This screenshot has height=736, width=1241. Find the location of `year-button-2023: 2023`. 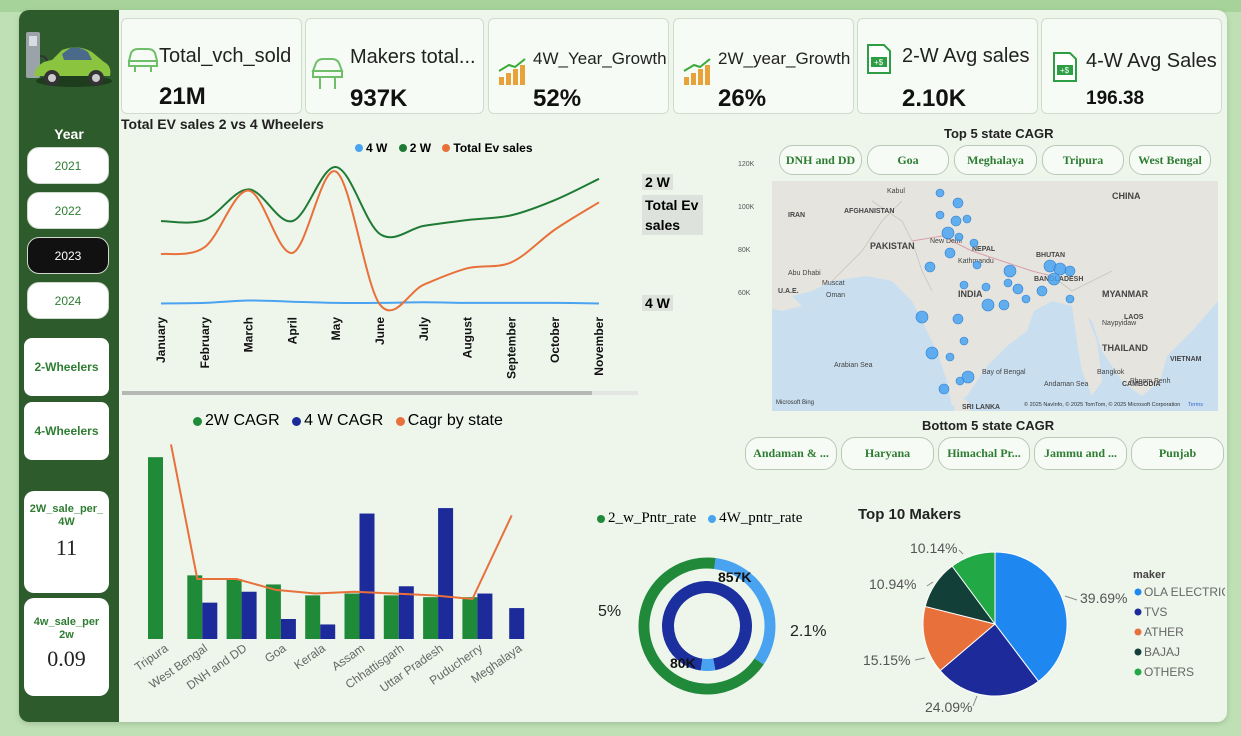

year-button-2023: 2023 is located at coordinates (68, 255).